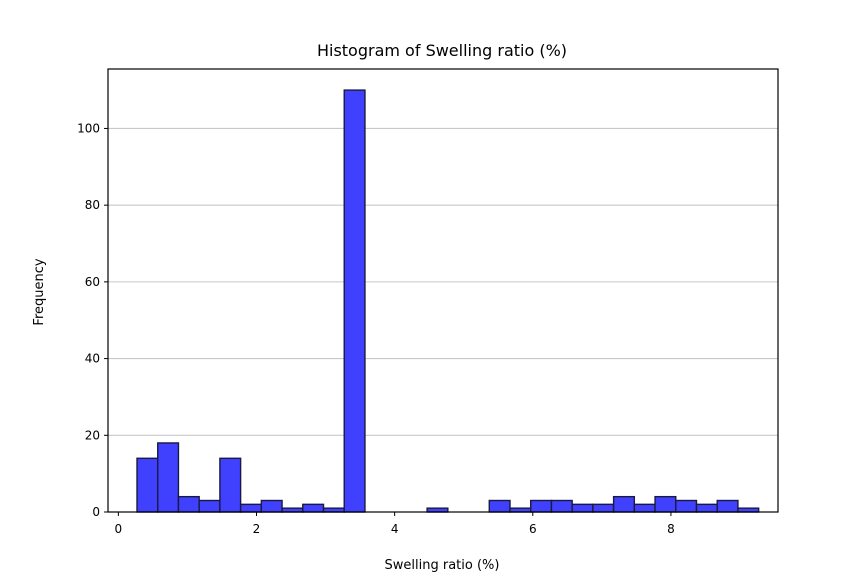 Image resolution: width=864 pixels, height=576 pixels. What do you see at coordinates (92, 205) in the screenshot?
I see `y-tick-label: 80` at bounding box center [92, 205].